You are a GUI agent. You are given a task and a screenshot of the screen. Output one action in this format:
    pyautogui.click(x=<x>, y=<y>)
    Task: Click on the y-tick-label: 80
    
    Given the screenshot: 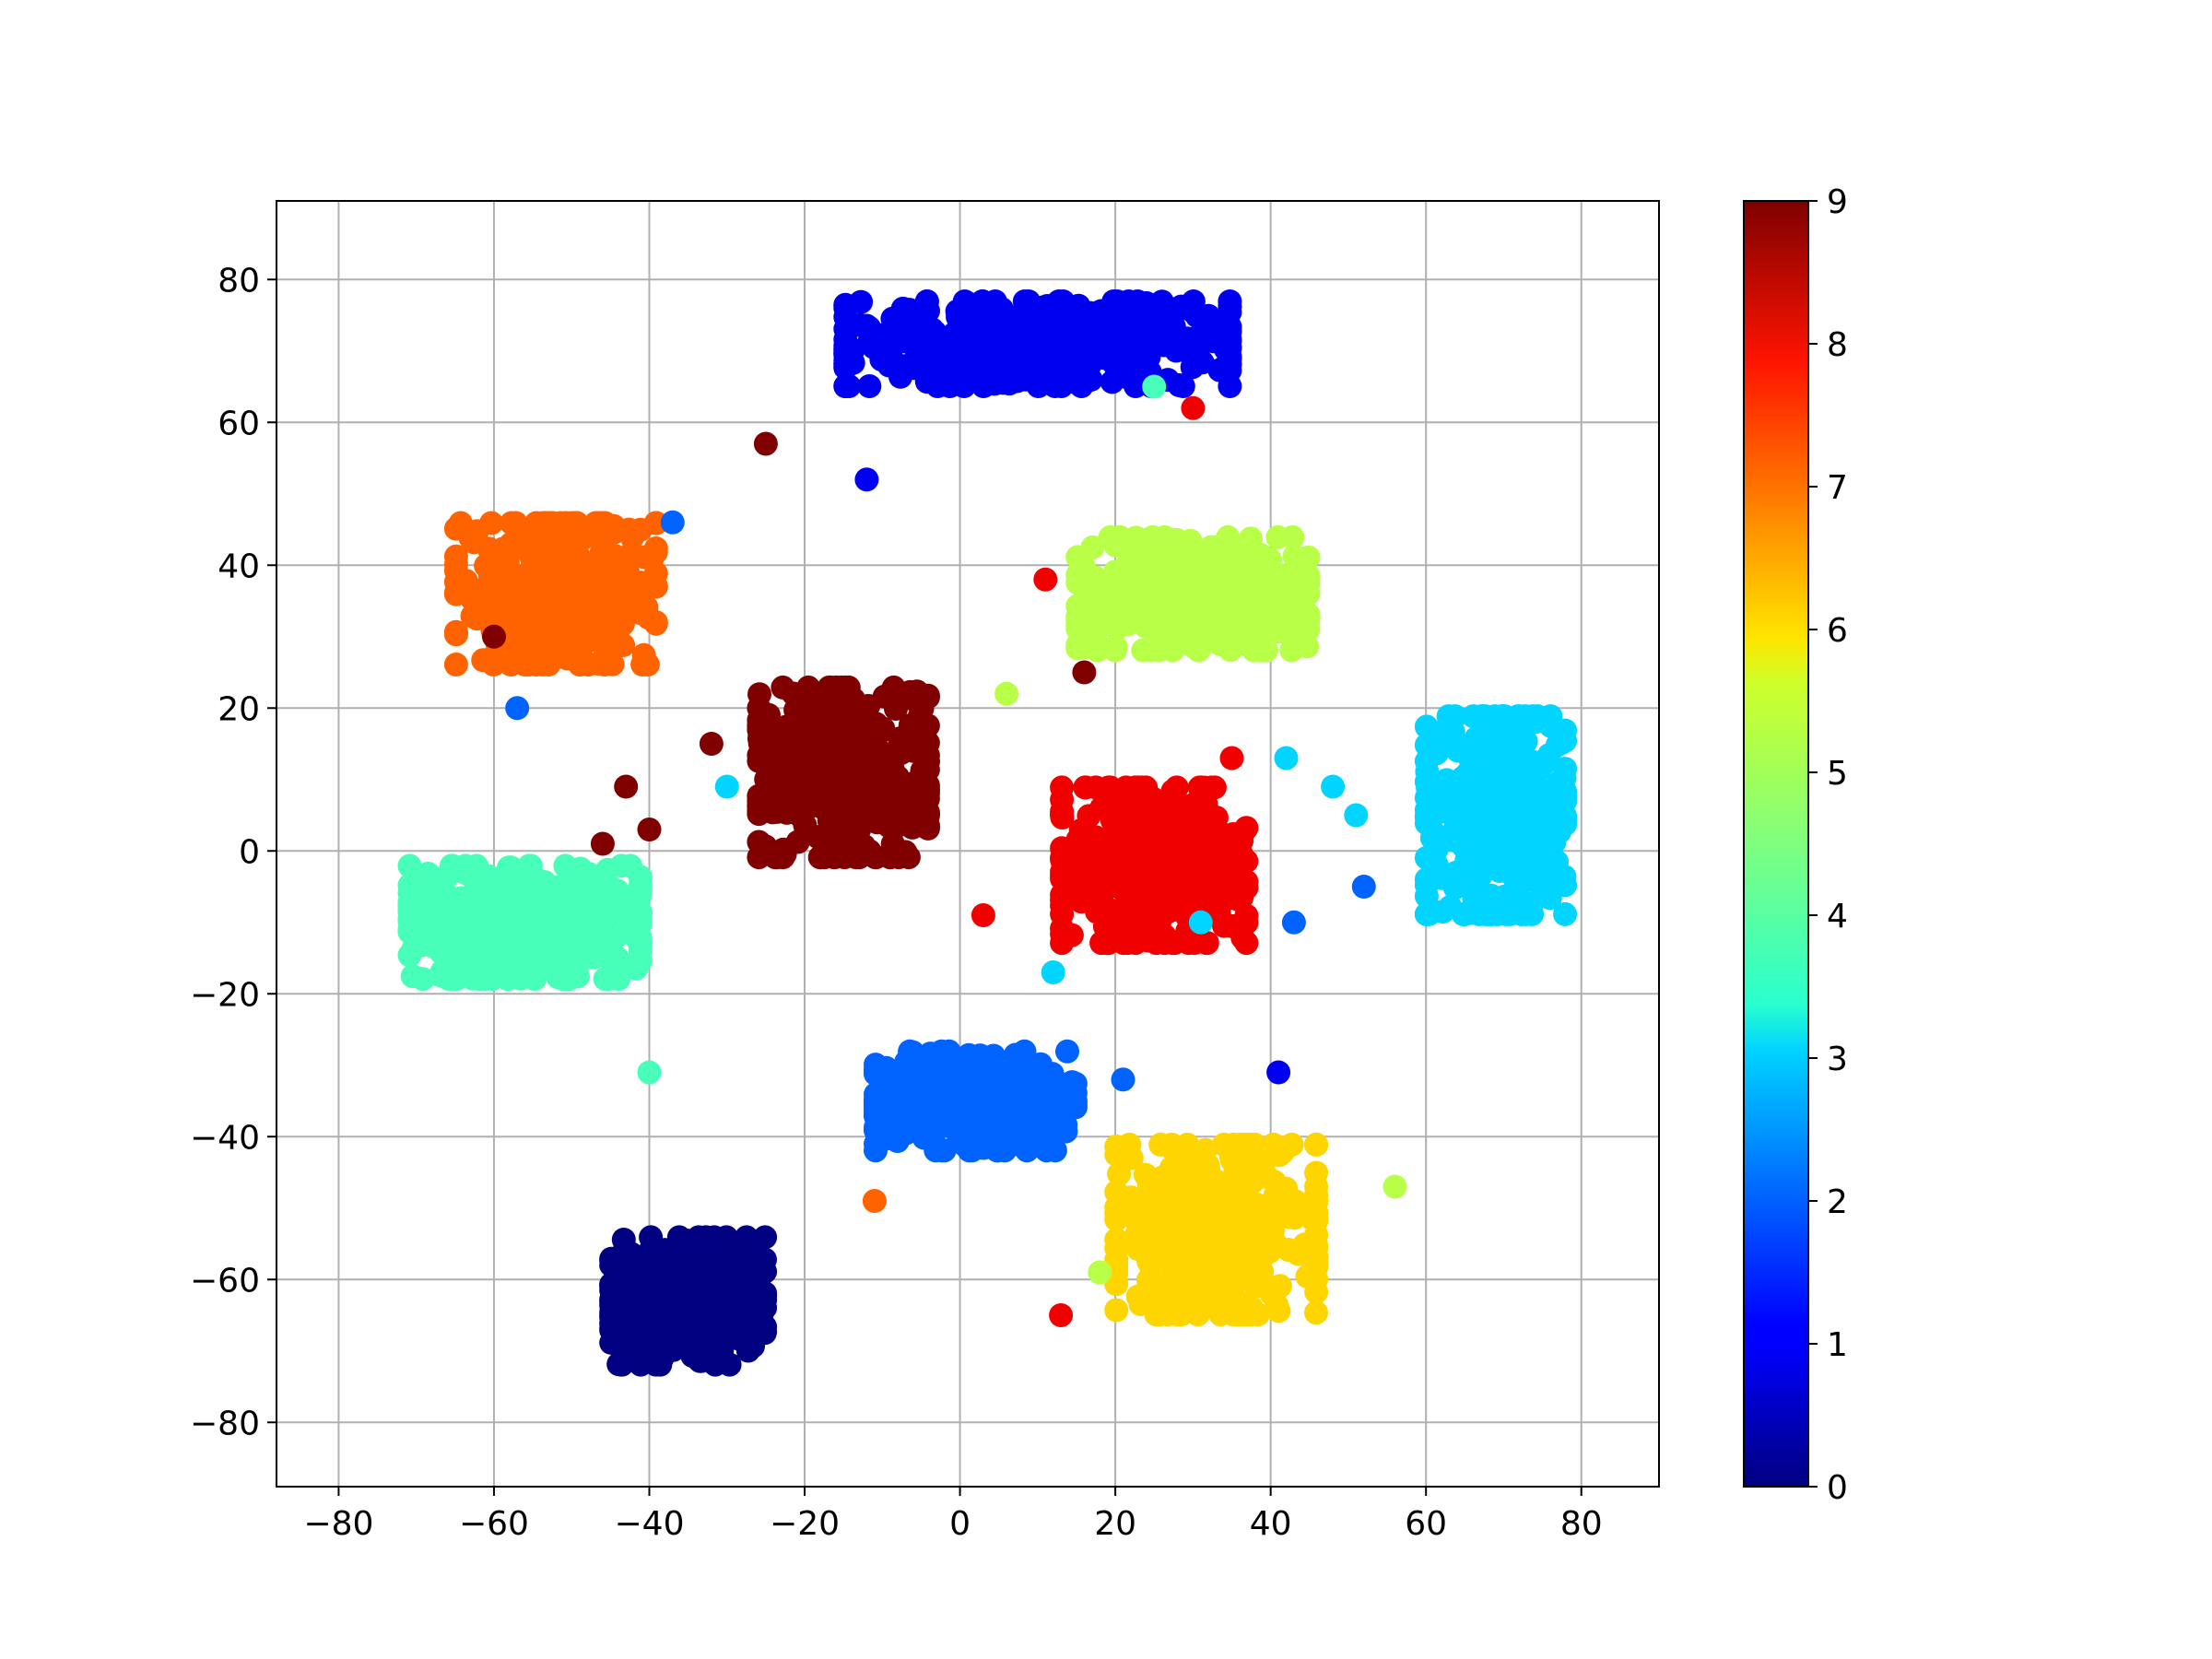 What is the action you would take?
    pyautogui.click(x=239, y=281)
    